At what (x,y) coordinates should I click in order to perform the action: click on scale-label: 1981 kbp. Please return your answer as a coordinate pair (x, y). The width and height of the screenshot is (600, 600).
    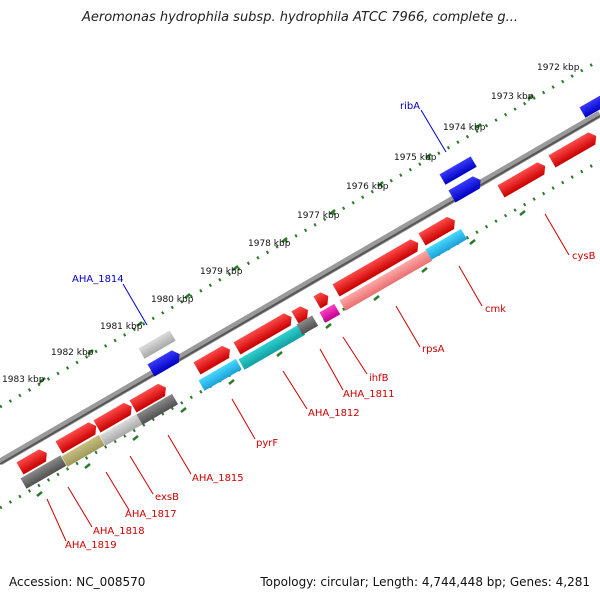
    Looking at the image, I should click on (121, 327).